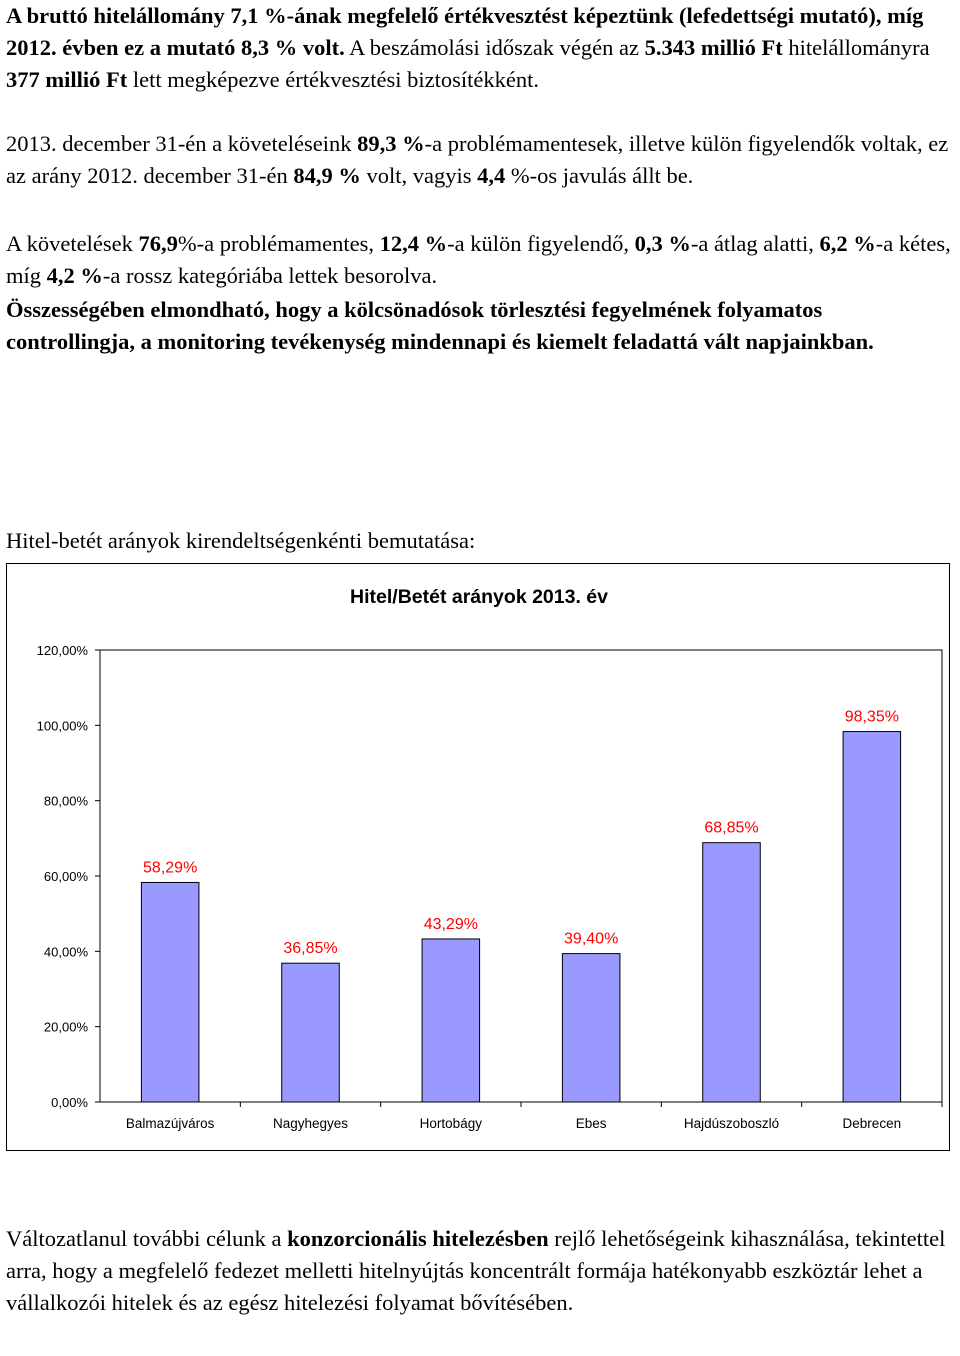 The width and height of the screenshot is (960, 1356). I want to click on value-label: 68,85%, so click(731, 828).